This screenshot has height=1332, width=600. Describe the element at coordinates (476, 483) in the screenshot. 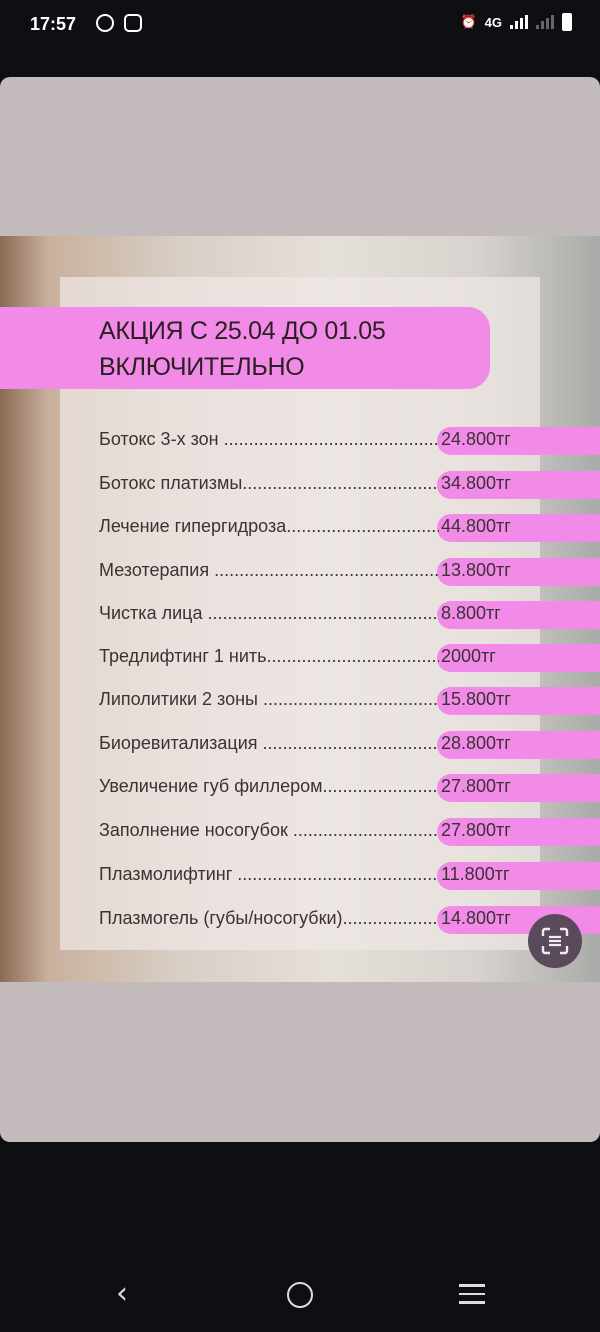

I see `service-price: 34.800тг` at that location.